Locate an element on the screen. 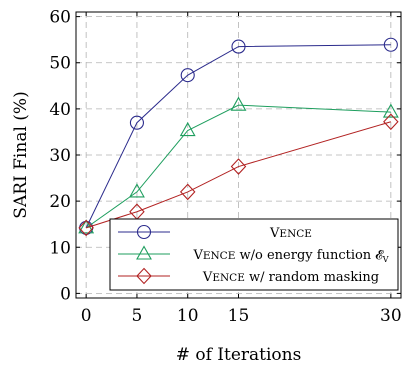 The image size is (407, 366). y-tick-label: 10 is located at coordinates (60, 248).